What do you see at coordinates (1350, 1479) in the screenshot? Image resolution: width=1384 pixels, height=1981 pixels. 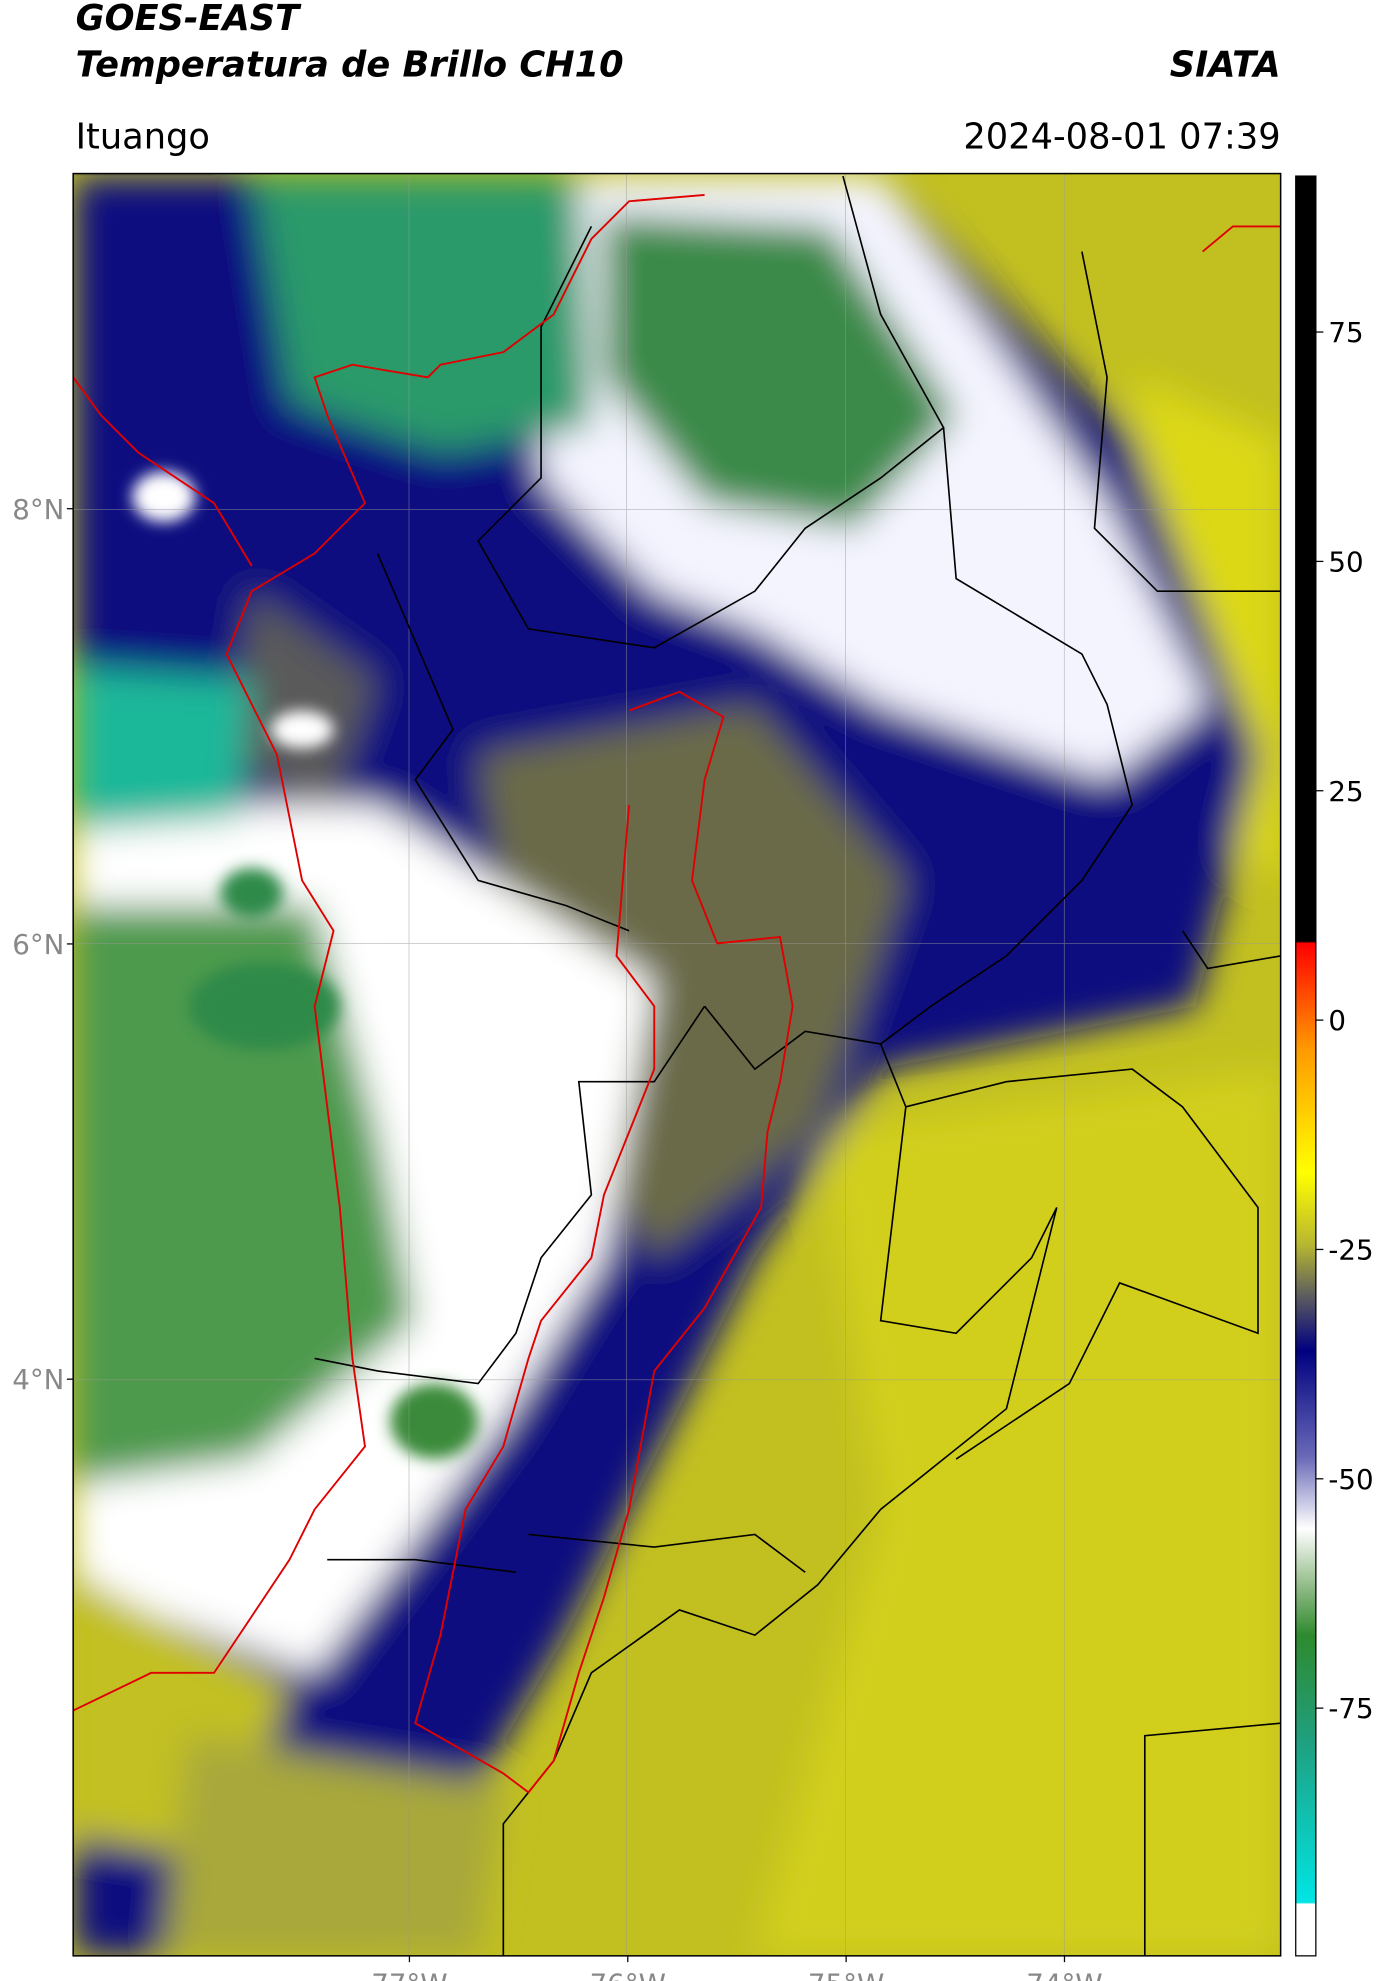 I see `colorbar-tick-label: -50` at bounding box center [1350, 1479].